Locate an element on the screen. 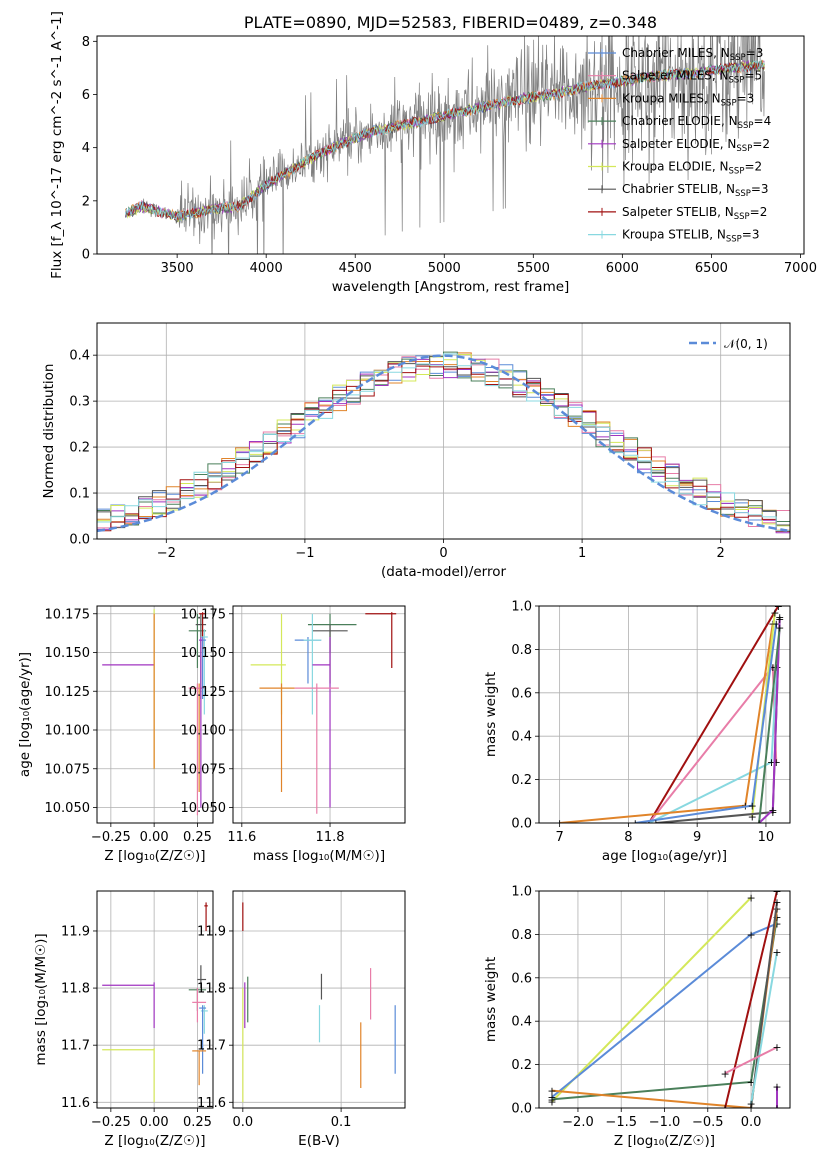  age_vs_Z-ylabel: age [log₁₀(age/yr)] is located at coordinates (25, 714).